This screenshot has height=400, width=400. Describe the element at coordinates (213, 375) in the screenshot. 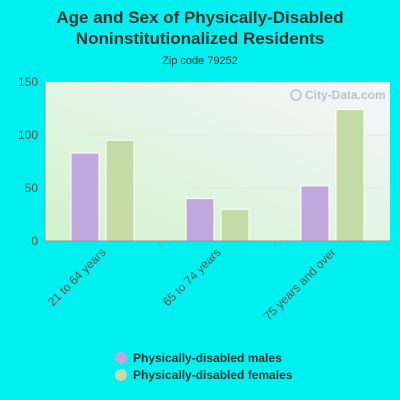

I see `legend-label-females: Physically-disabled females` at that location.